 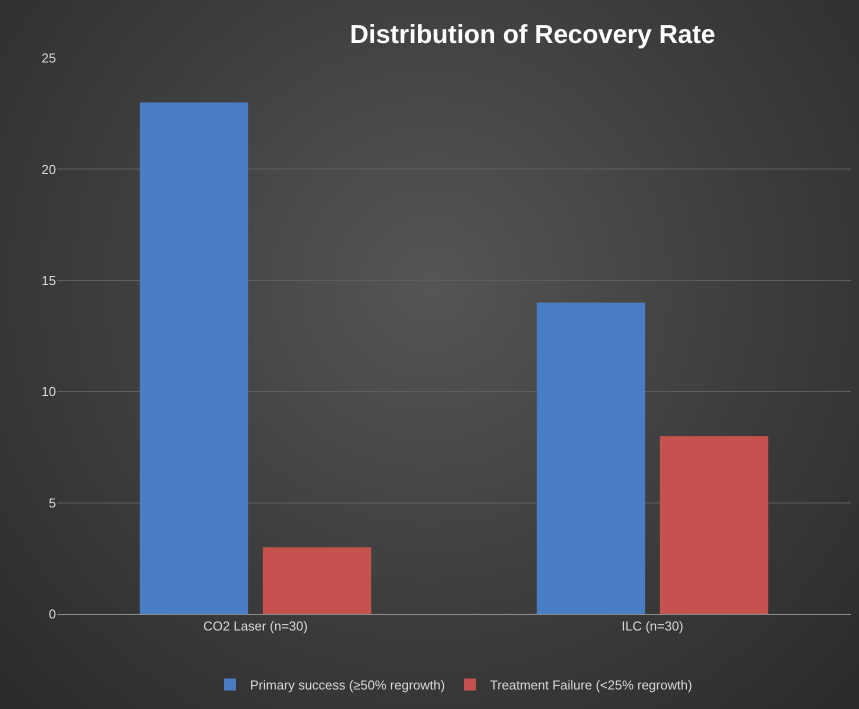 I want to click on y-tick-label: 15, so click(x=49, y=280).